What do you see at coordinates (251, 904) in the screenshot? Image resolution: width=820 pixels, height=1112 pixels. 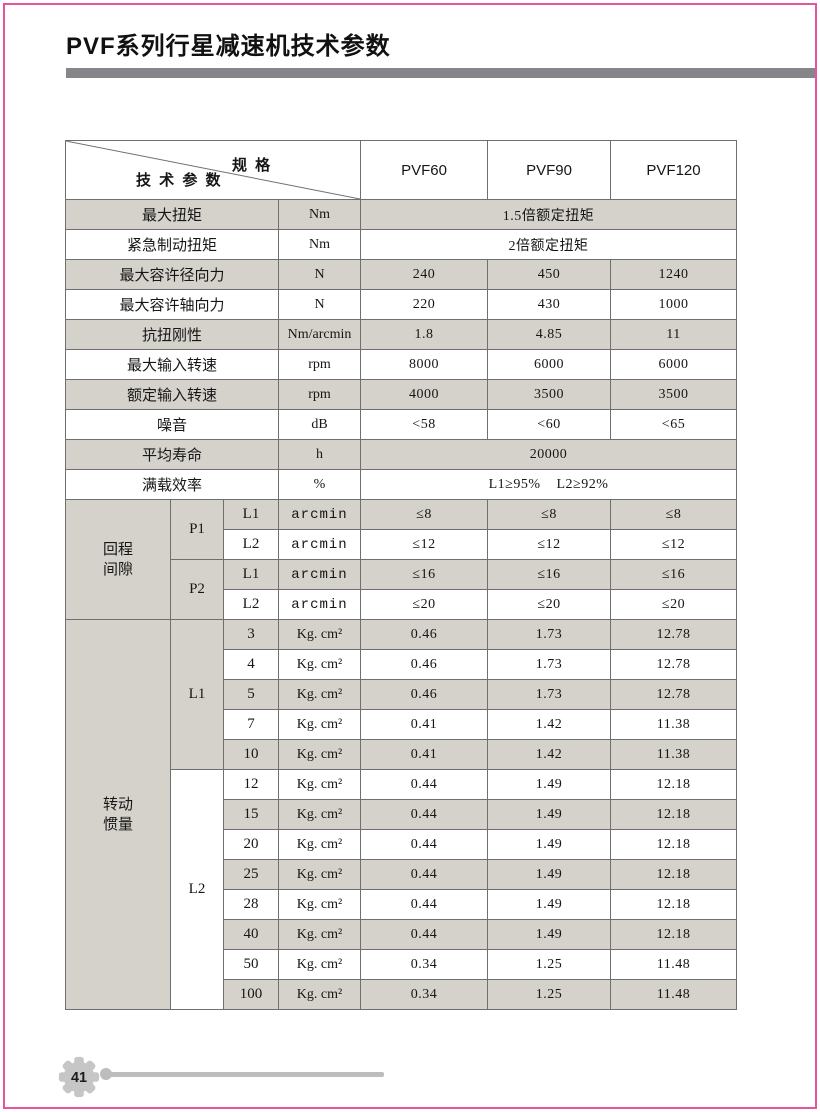 I see `ratio-cell: 28` at bounding box center [251, 904].